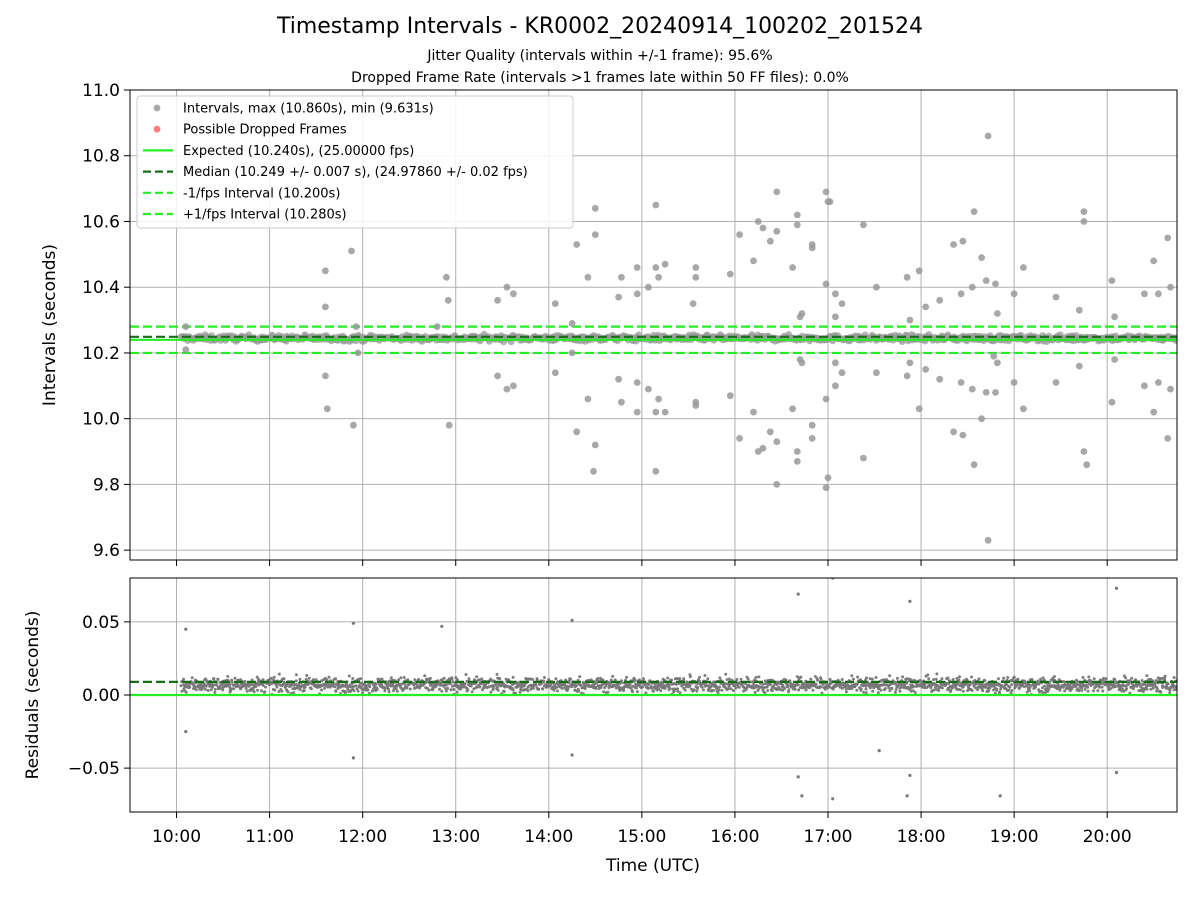  Describe the element at coordinates (101, 420) in the screenshot. I see `intervals-y-tick-label: 10.0` at that location.